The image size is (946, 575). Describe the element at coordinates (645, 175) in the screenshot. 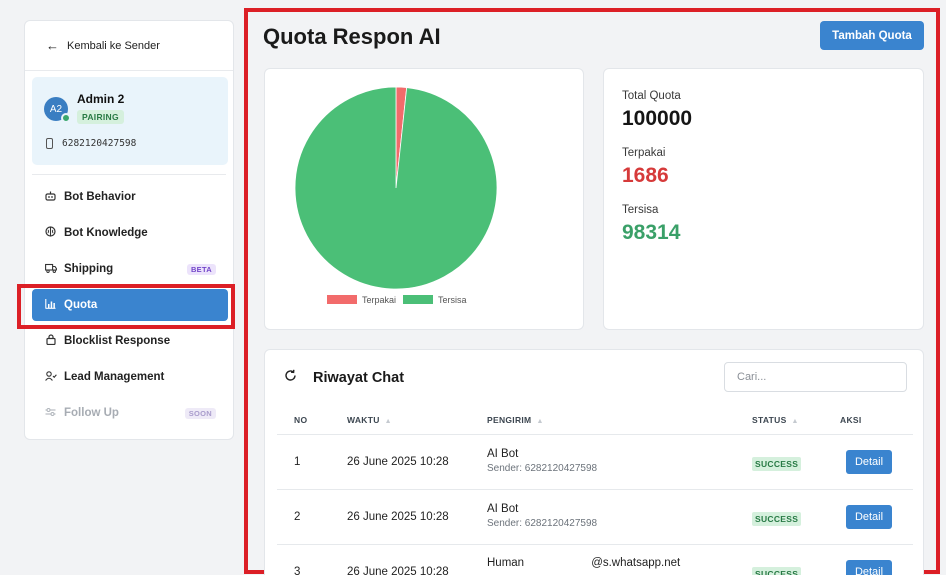

I see `used-quota-value: 1686` at that location.